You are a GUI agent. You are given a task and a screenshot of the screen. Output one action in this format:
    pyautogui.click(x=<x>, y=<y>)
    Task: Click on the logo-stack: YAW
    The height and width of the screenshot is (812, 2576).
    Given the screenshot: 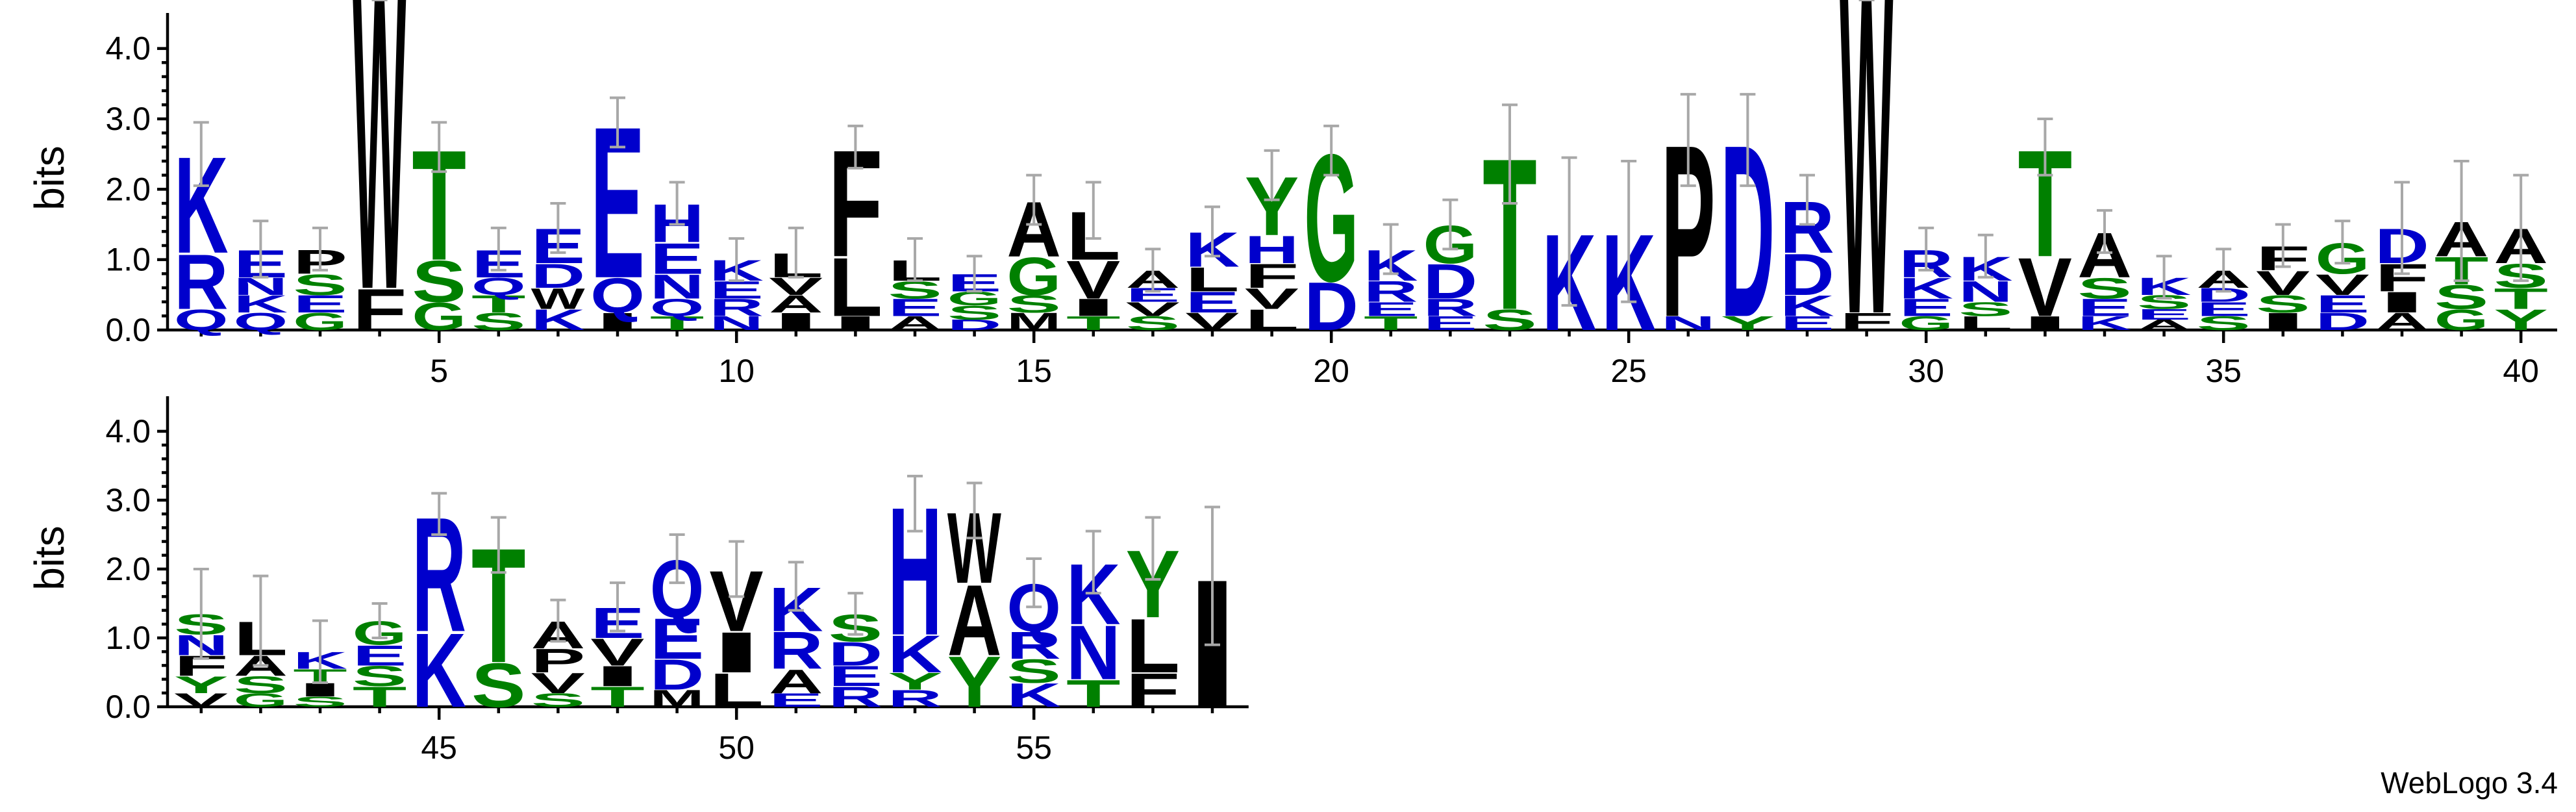 What is the action you would take?
    pyautogui.click(x=974, y=601)
    